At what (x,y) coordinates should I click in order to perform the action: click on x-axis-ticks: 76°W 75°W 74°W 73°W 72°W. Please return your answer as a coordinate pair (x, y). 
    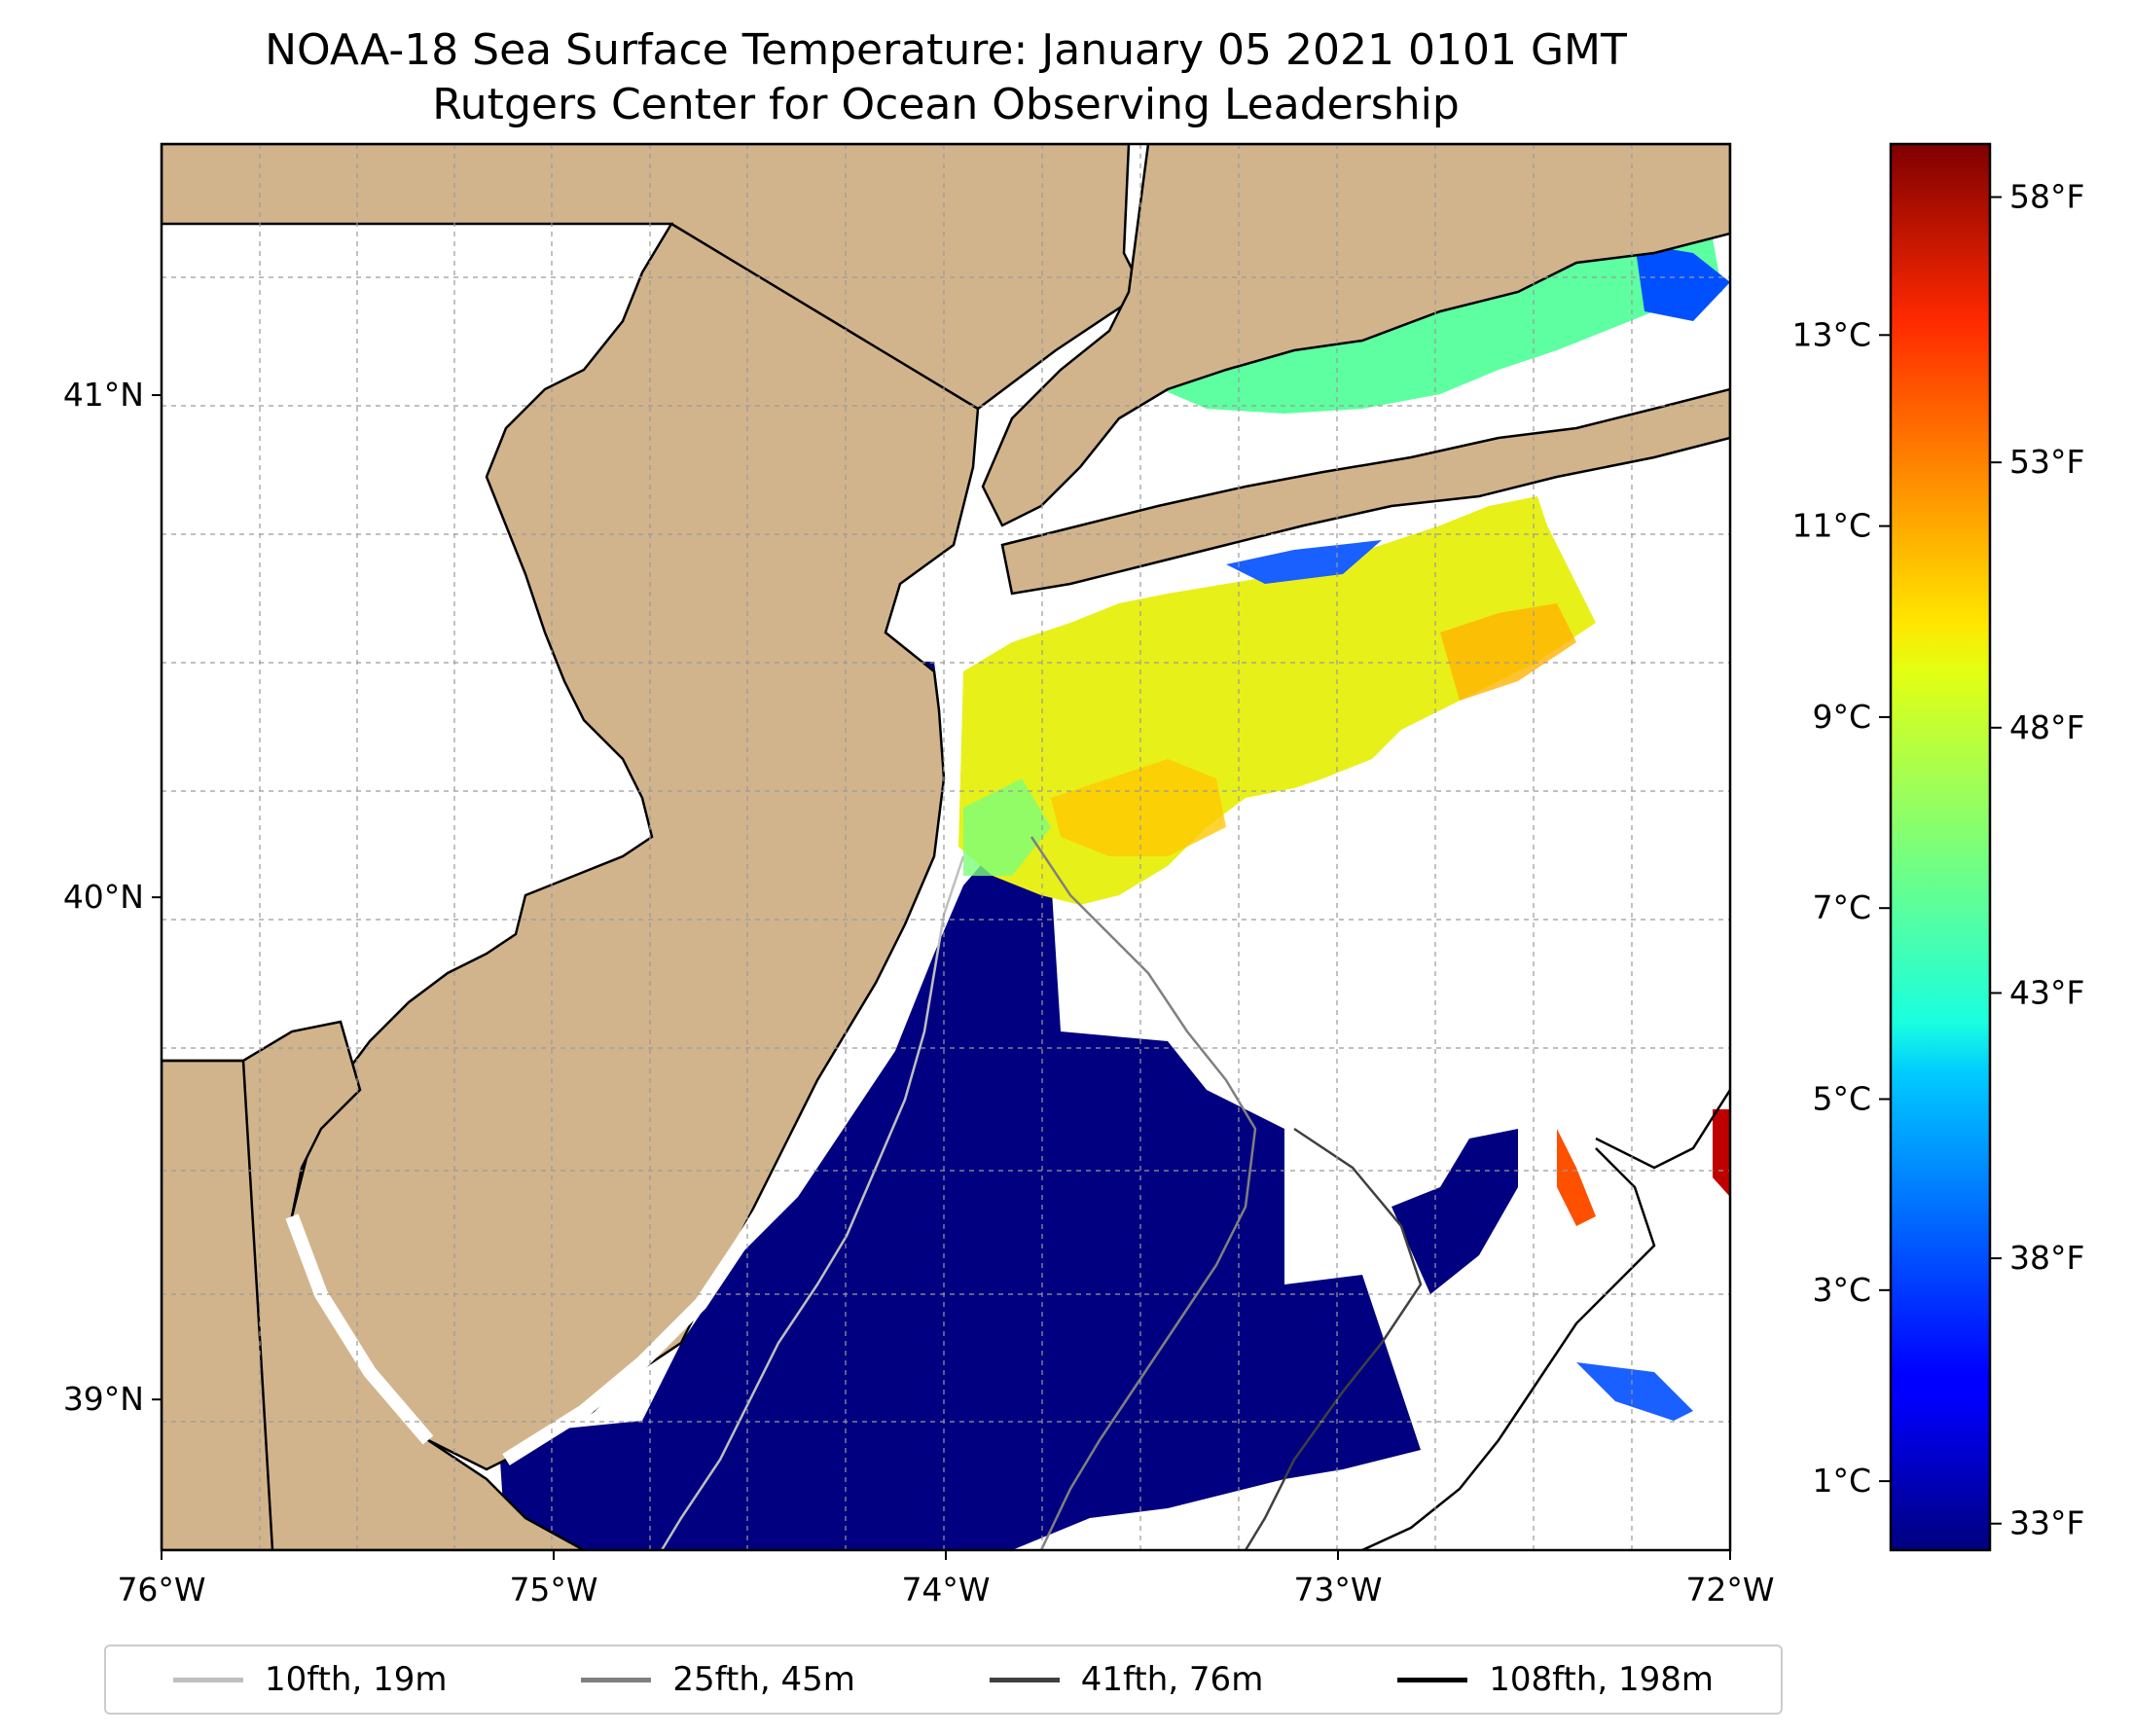
    Looking at the image, I should click on (946, 1580).